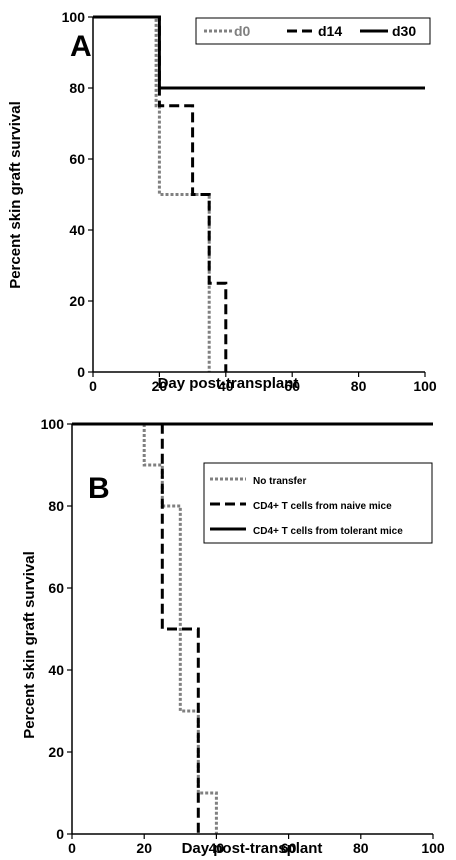  Describe the element at coordinates (328, 531) in the screenshot. I see `legend-label: CD4+ T cells from tolerant mice` at that location.